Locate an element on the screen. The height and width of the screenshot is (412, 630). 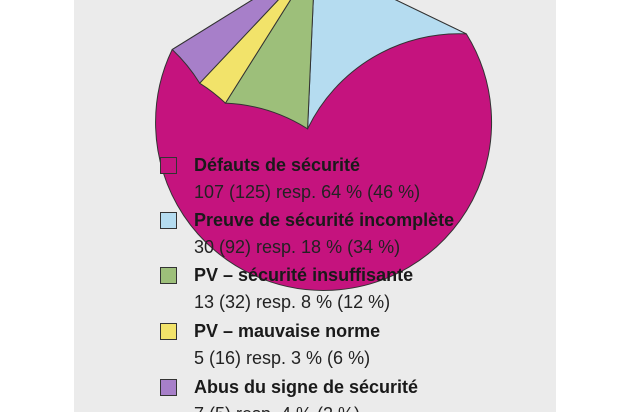
legend-swatch-preuve is located at coordinates (168, 220).